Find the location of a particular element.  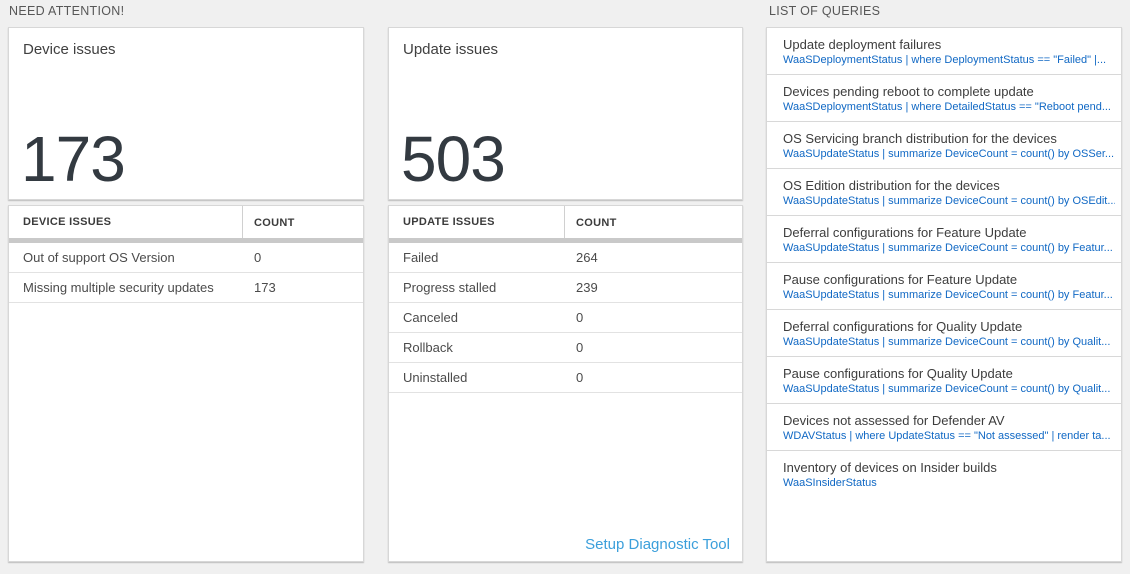

update-issues-column-header: UPDATE ISSUES is located at coordinates (477, 222).